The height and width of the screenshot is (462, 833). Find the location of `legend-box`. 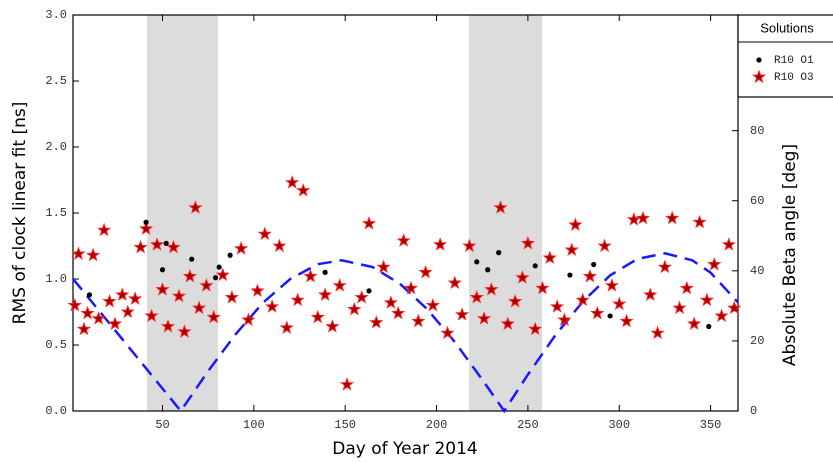

legend-box is located at coordinates (785, 56).